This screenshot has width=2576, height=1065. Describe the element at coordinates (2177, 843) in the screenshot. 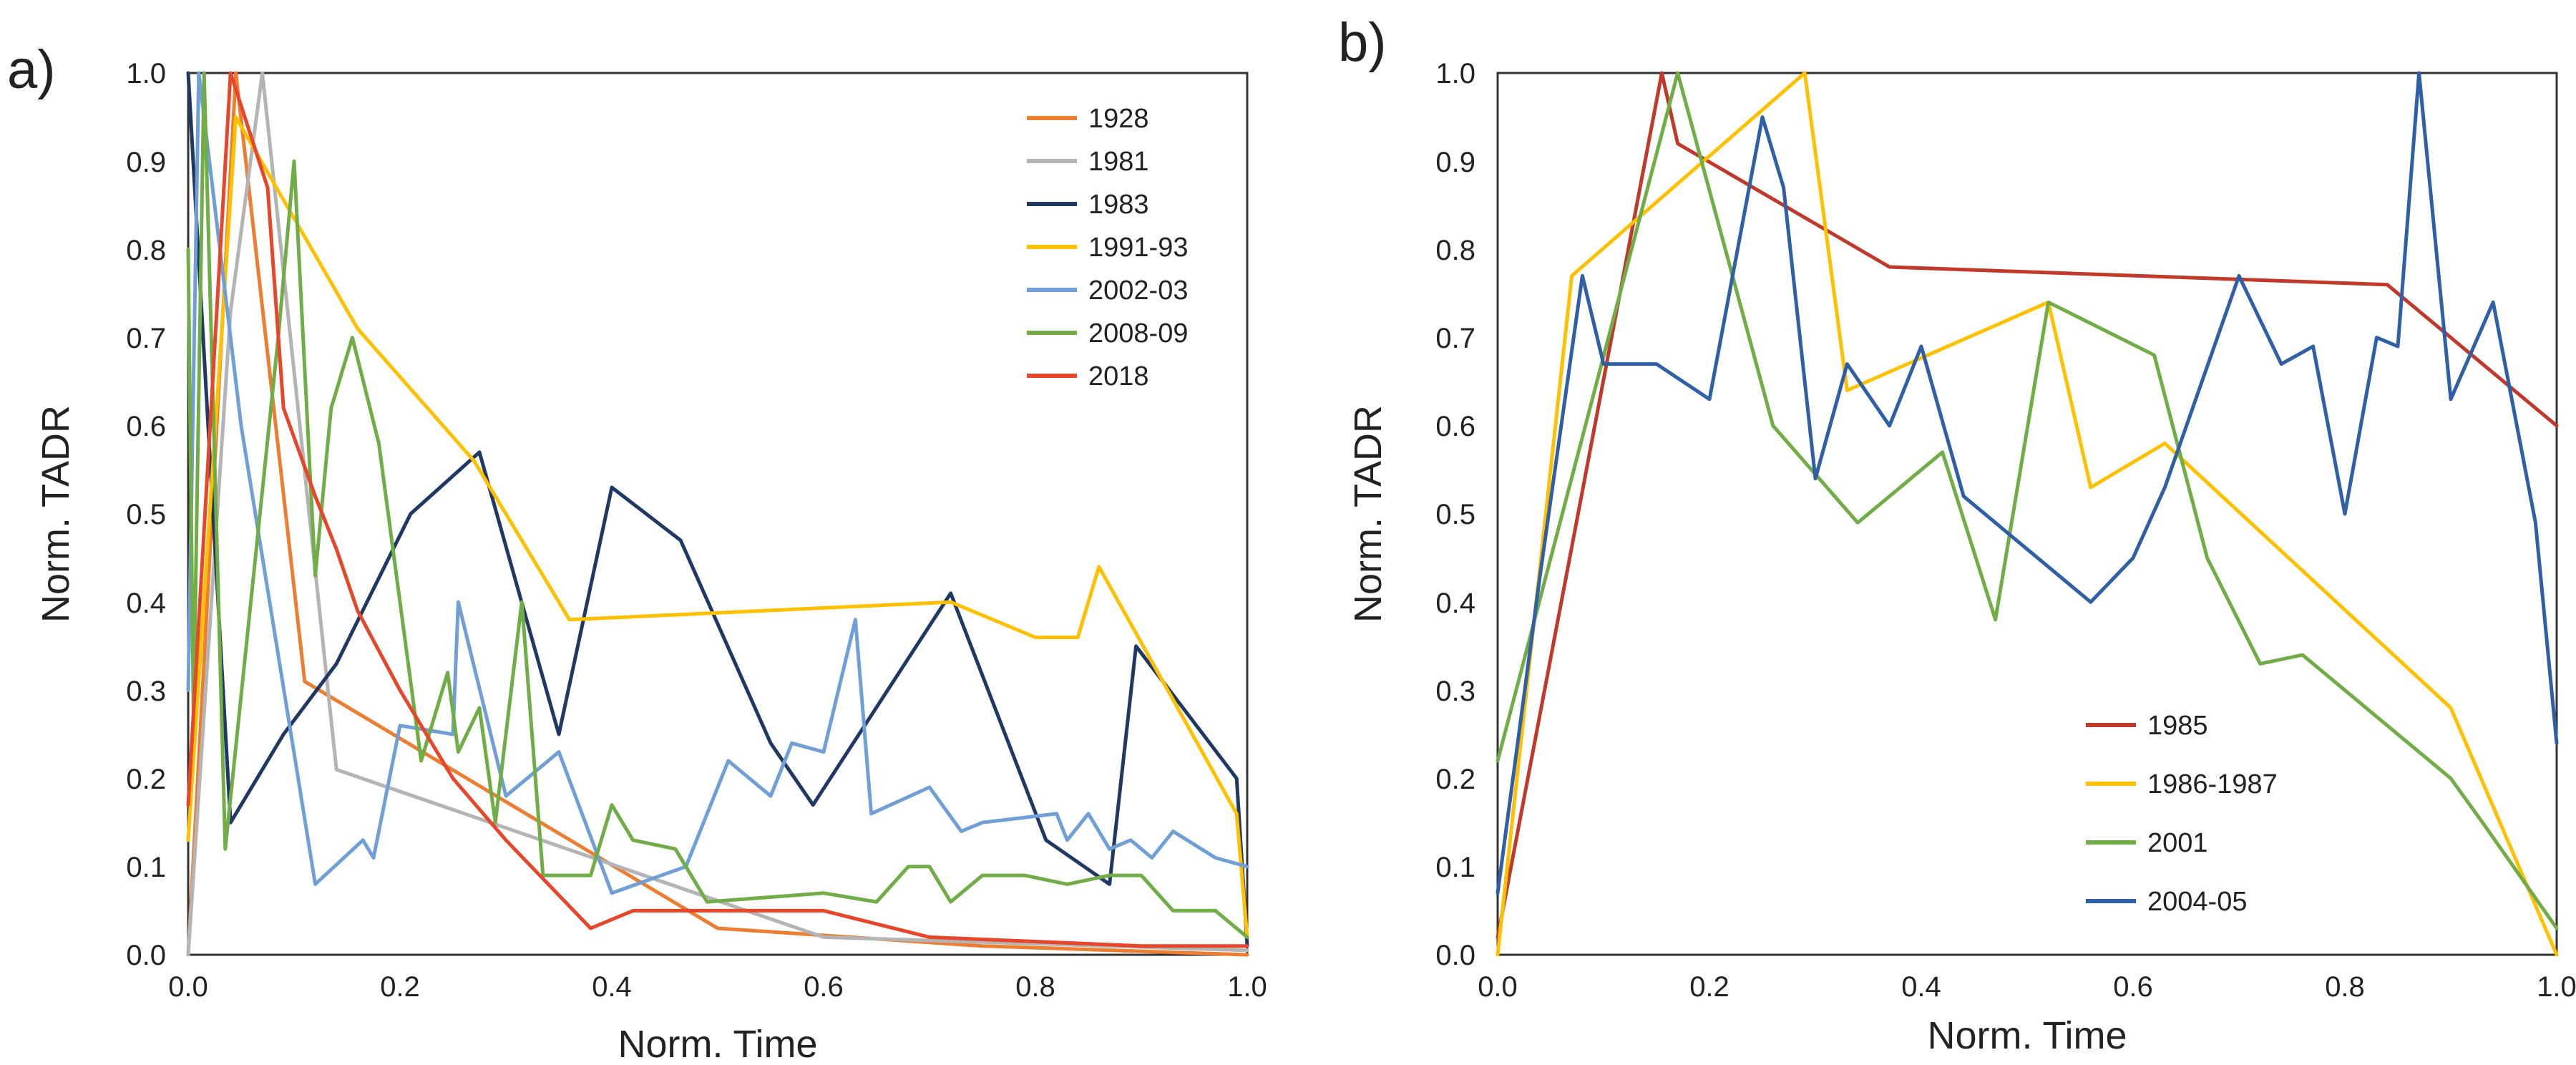

I see `legend-label-2001: 2001` at that location.